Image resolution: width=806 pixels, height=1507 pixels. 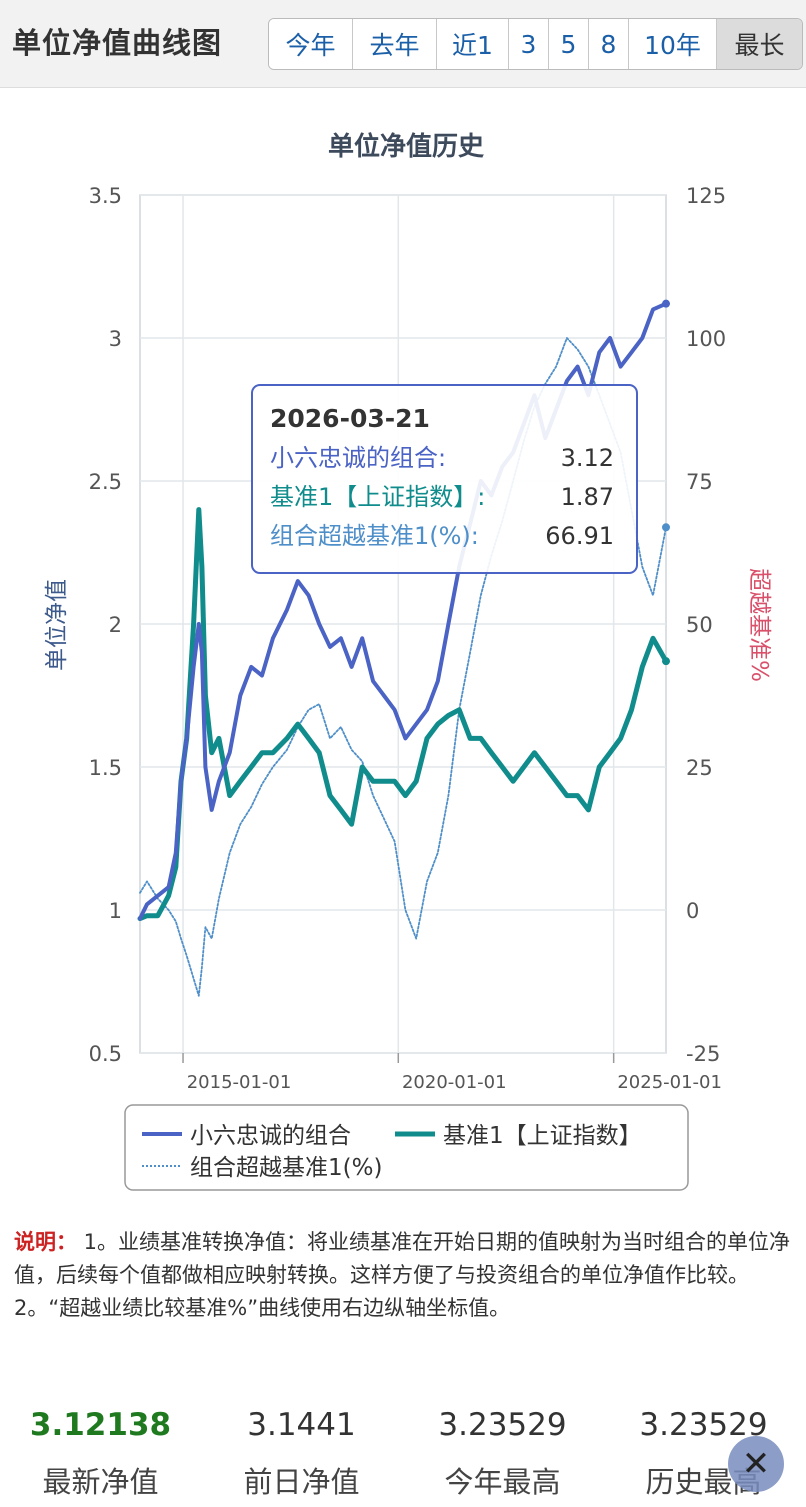 I want to click on y-tick-left: 1, so click(x=115, y=911).